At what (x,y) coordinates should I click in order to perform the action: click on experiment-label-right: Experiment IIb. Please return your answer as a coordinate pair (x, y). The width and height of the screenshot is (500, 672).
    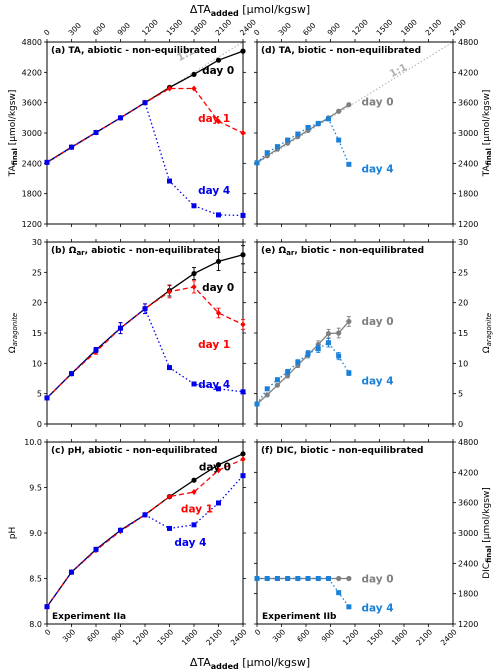
    Looking at the image, I should click on (299, 617).